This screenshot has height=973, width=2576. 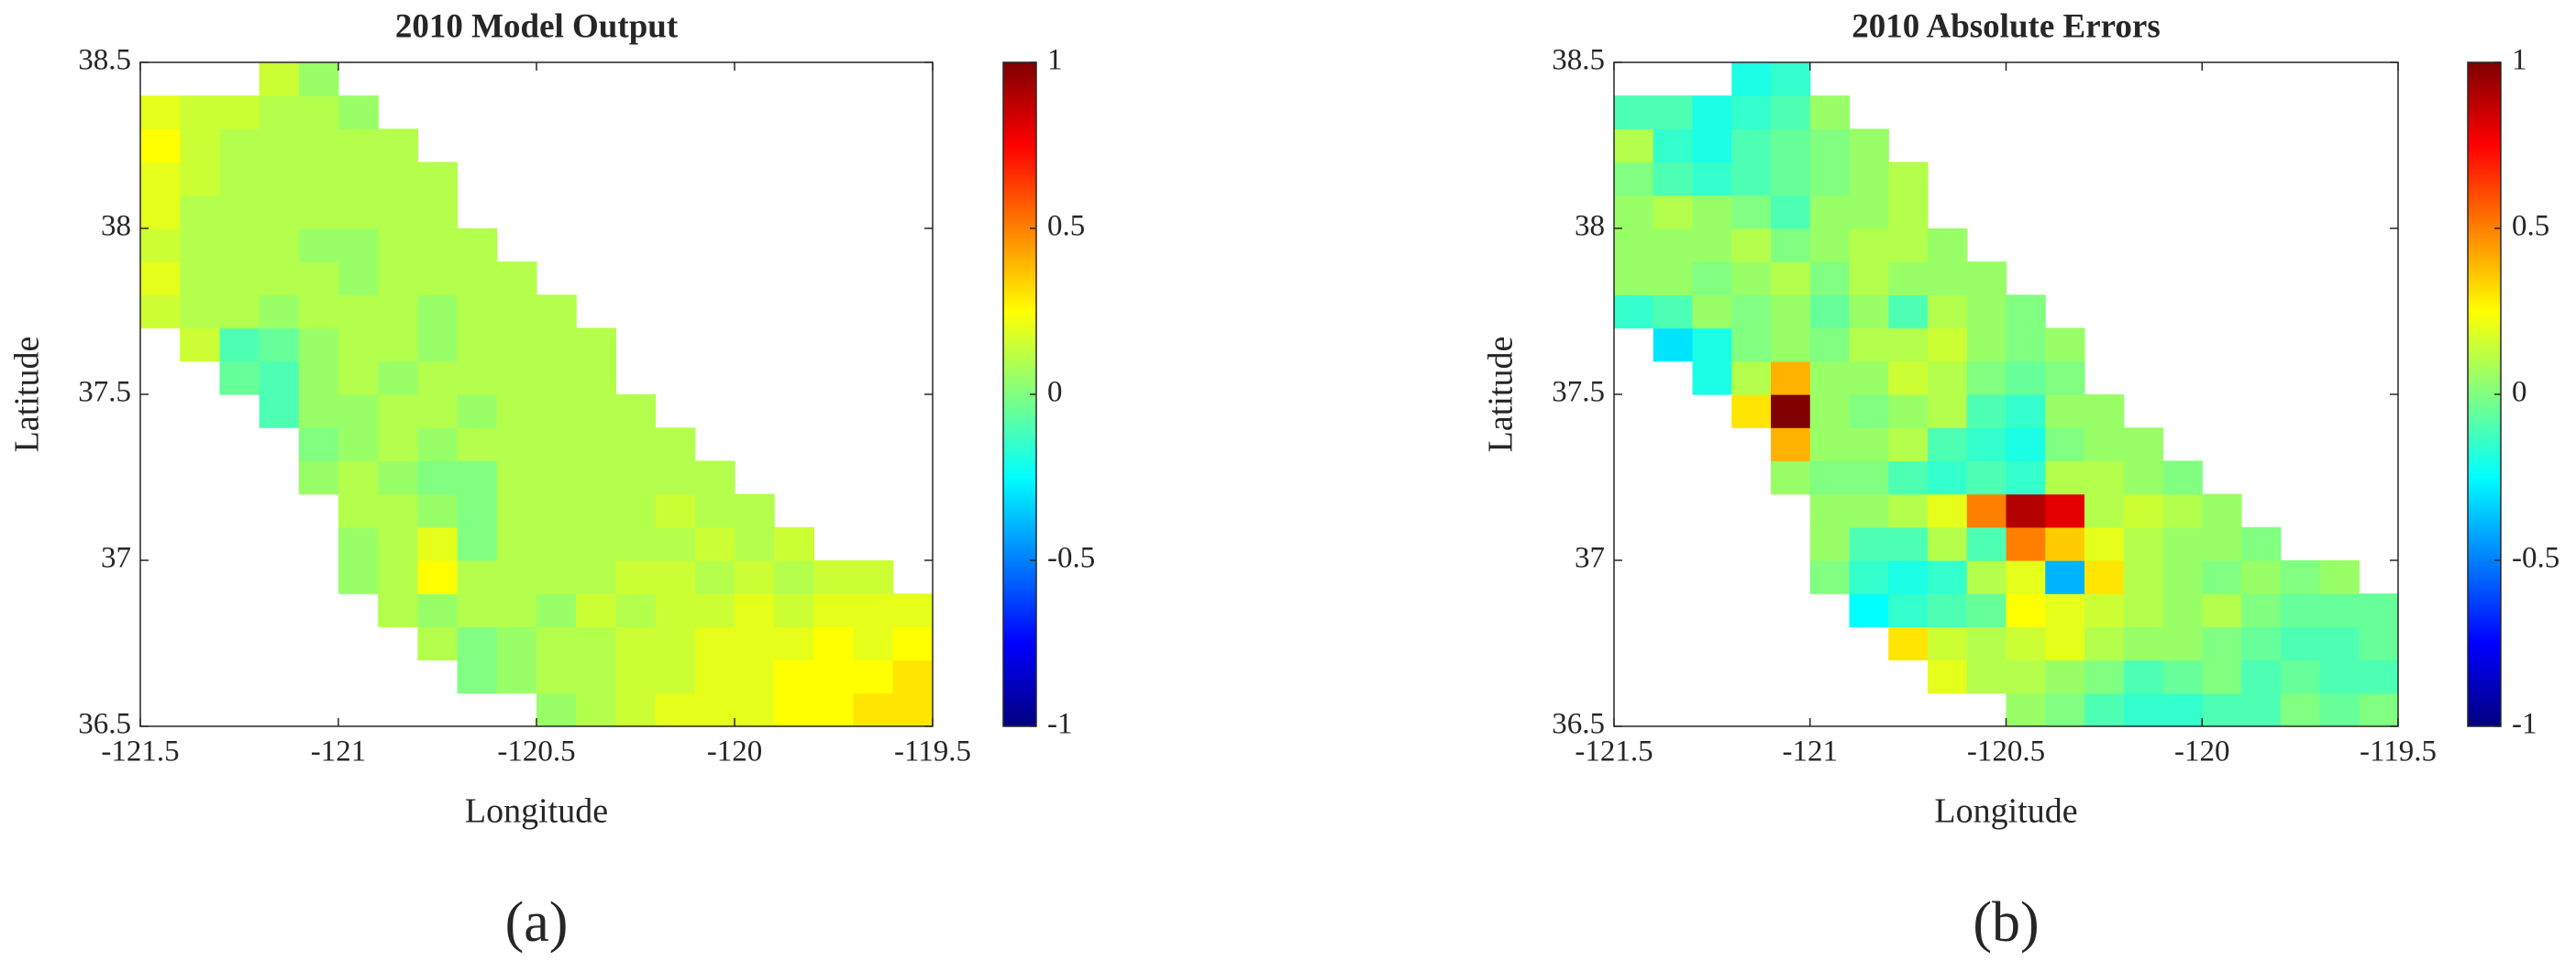 I want to click on colorbar-tick-label: -1, so click(x=1060, y=724).